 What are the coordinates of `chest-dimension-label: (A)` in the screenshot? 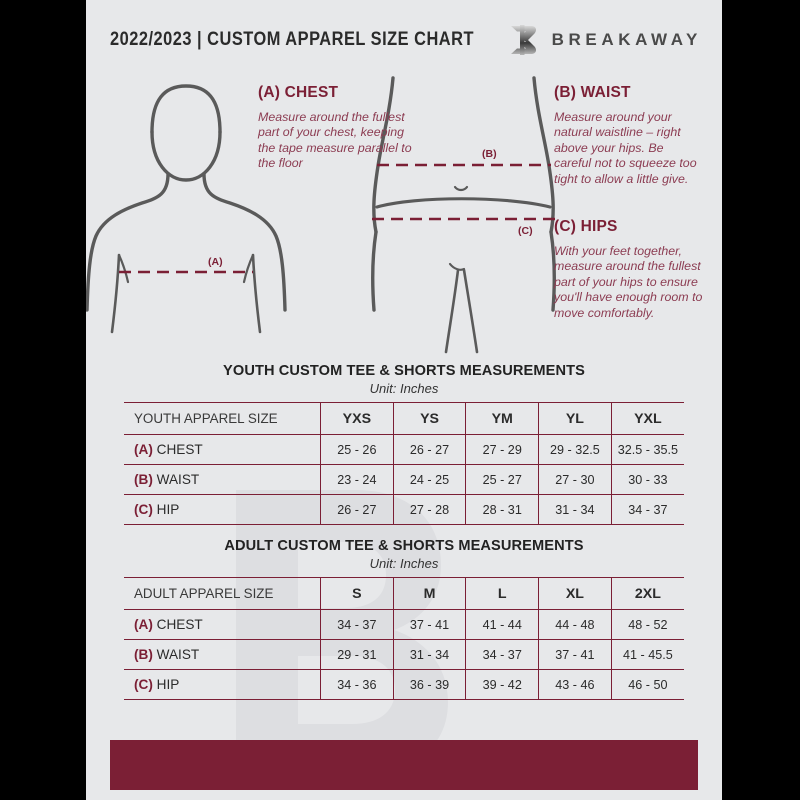 It's located at (215, 262).